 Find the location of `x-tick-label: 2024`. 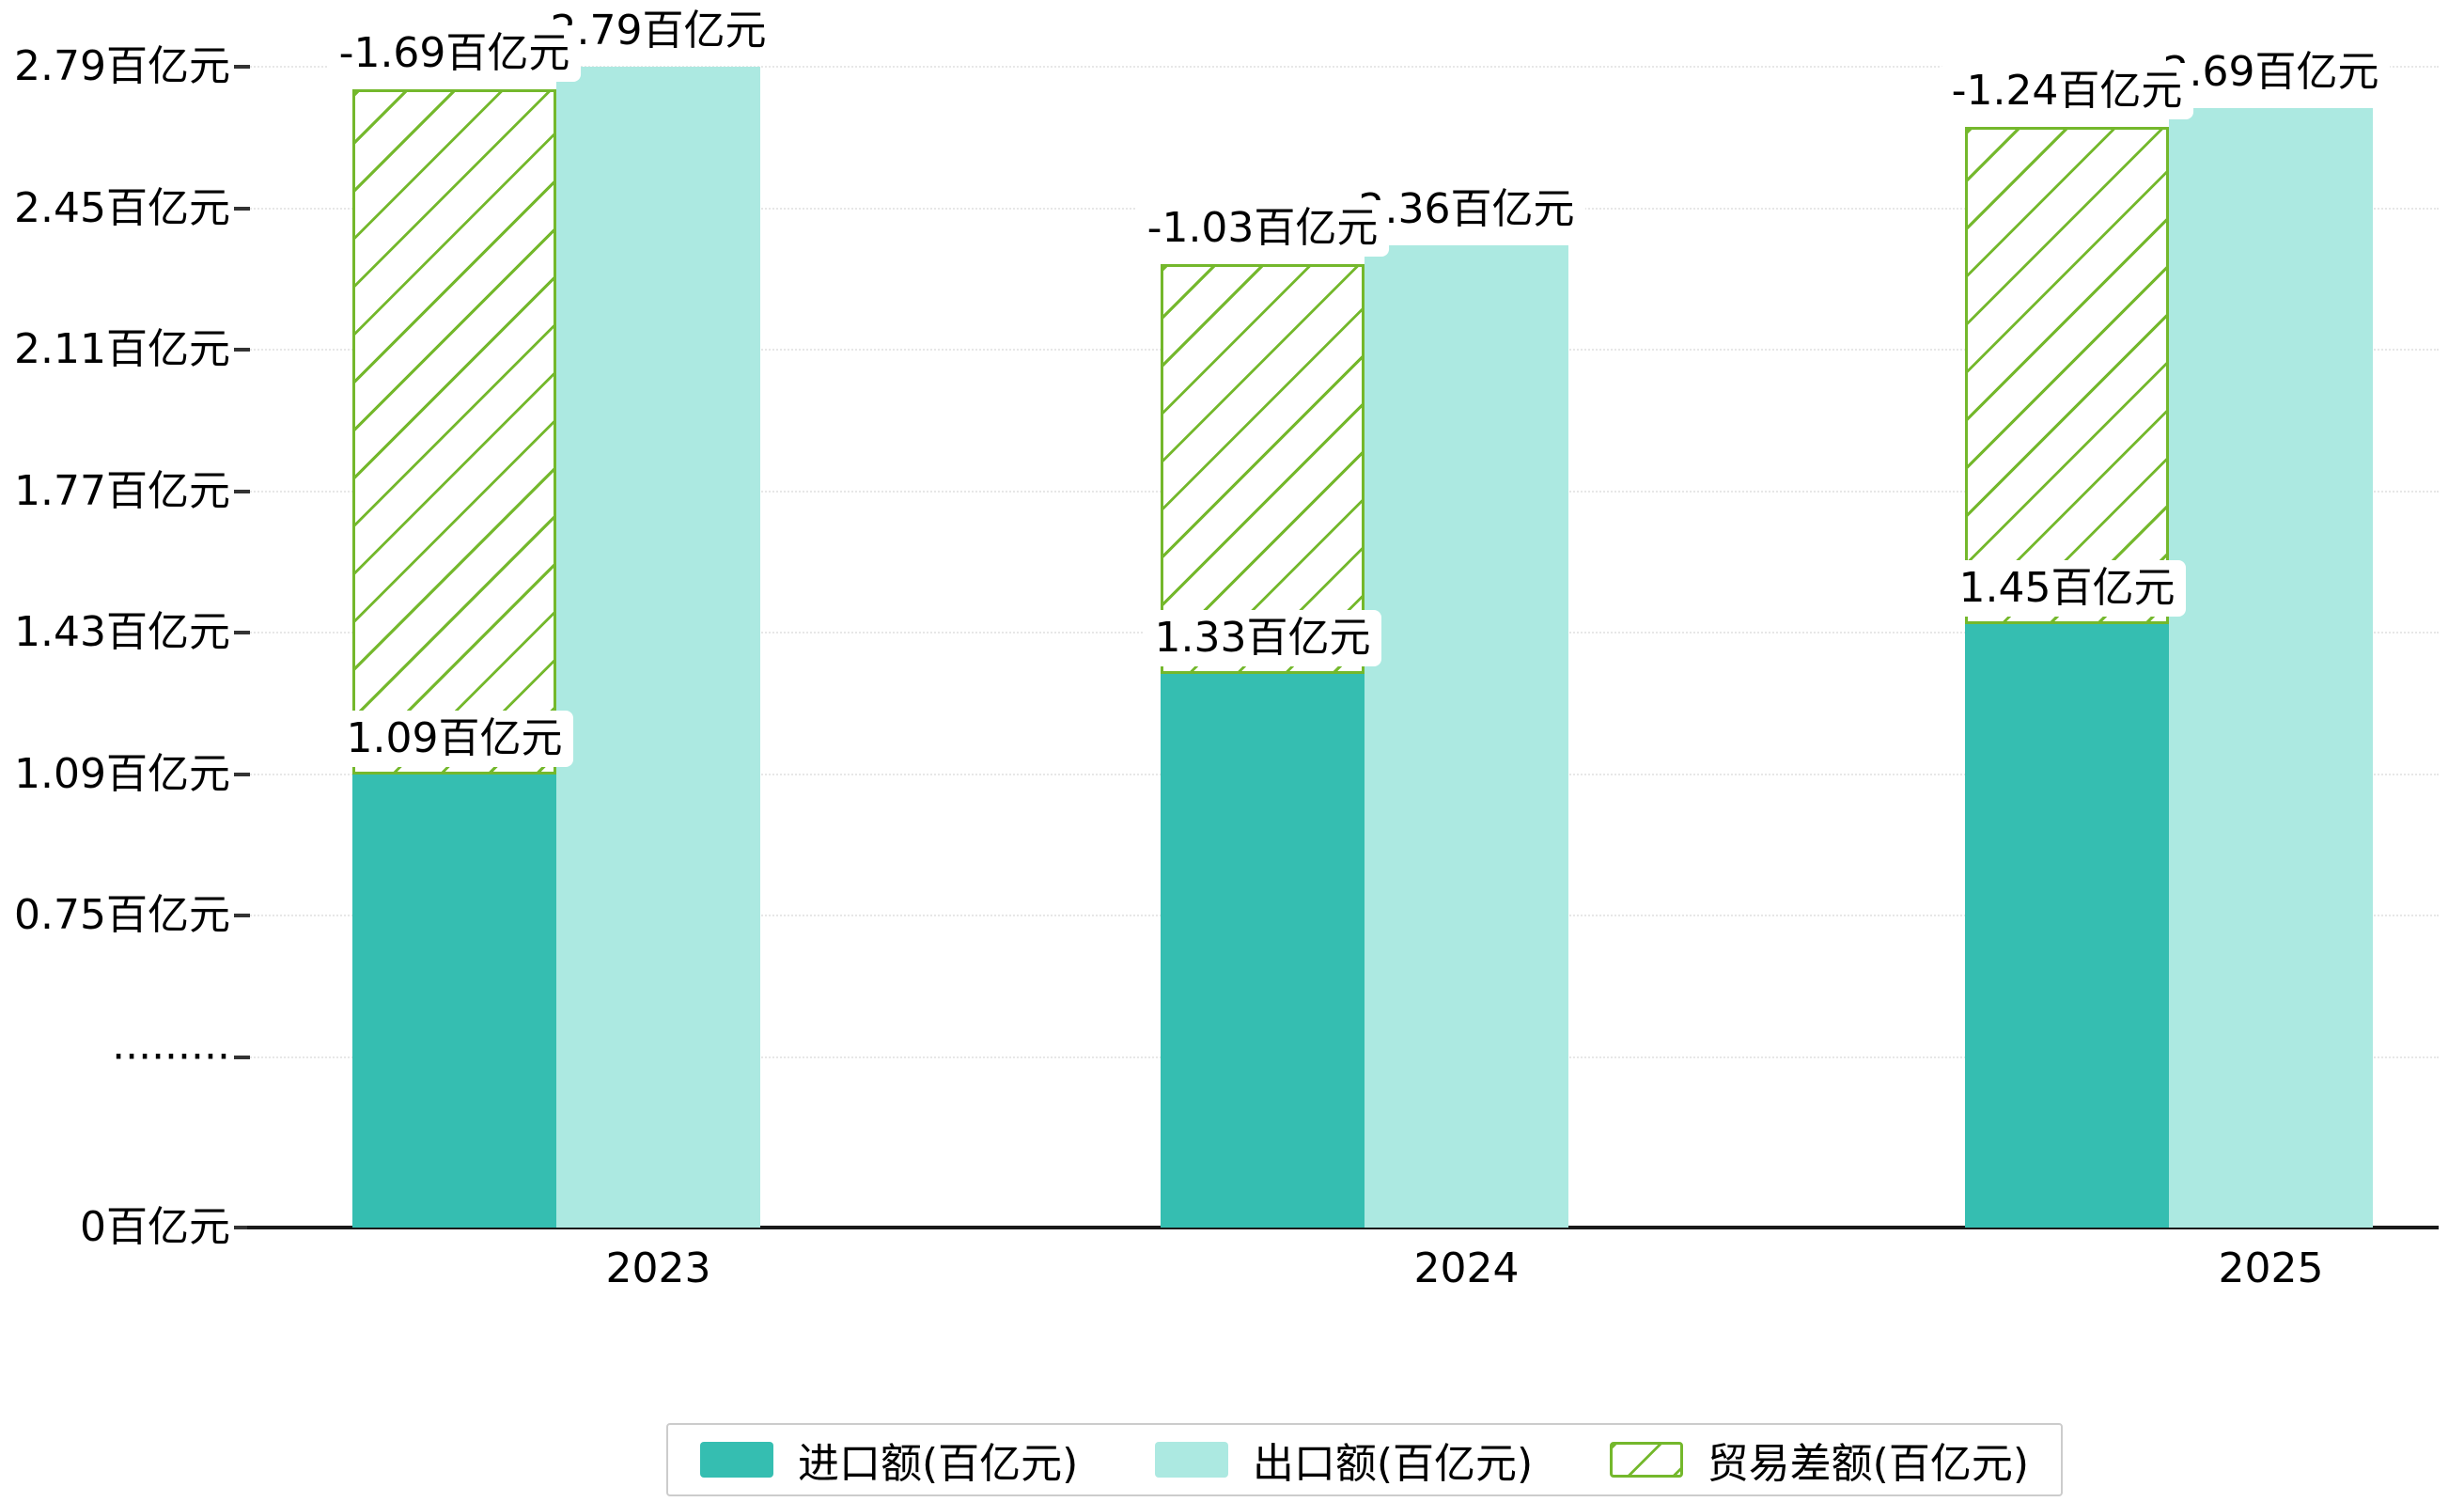

x-tick-label: 2024 is located at coordinates (1466, 1268).